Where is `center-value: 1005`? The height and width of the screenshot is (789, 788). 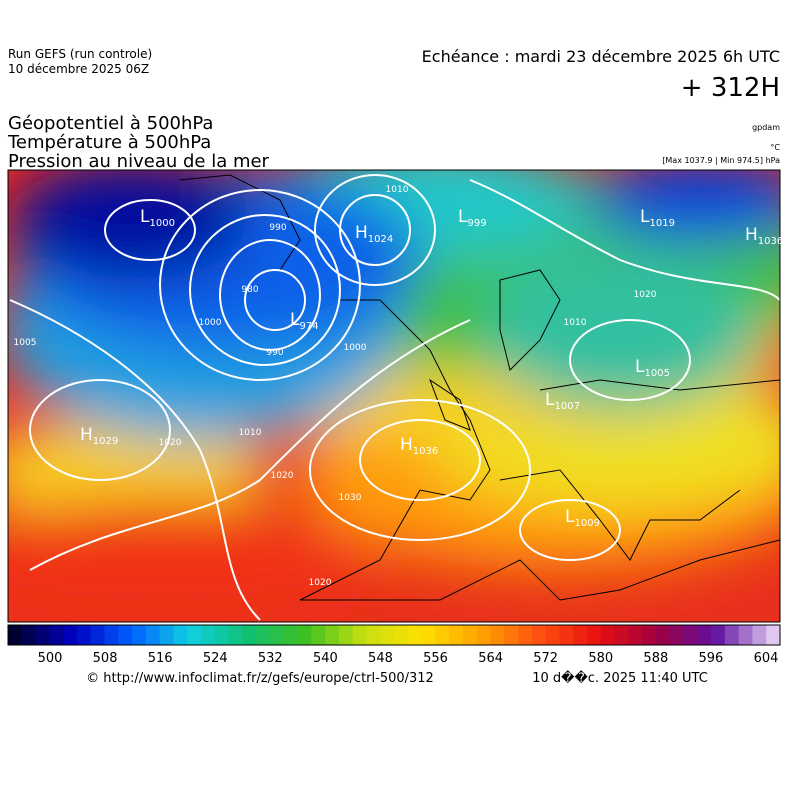
center-value: 1005 is located at coordinates (656, 373).